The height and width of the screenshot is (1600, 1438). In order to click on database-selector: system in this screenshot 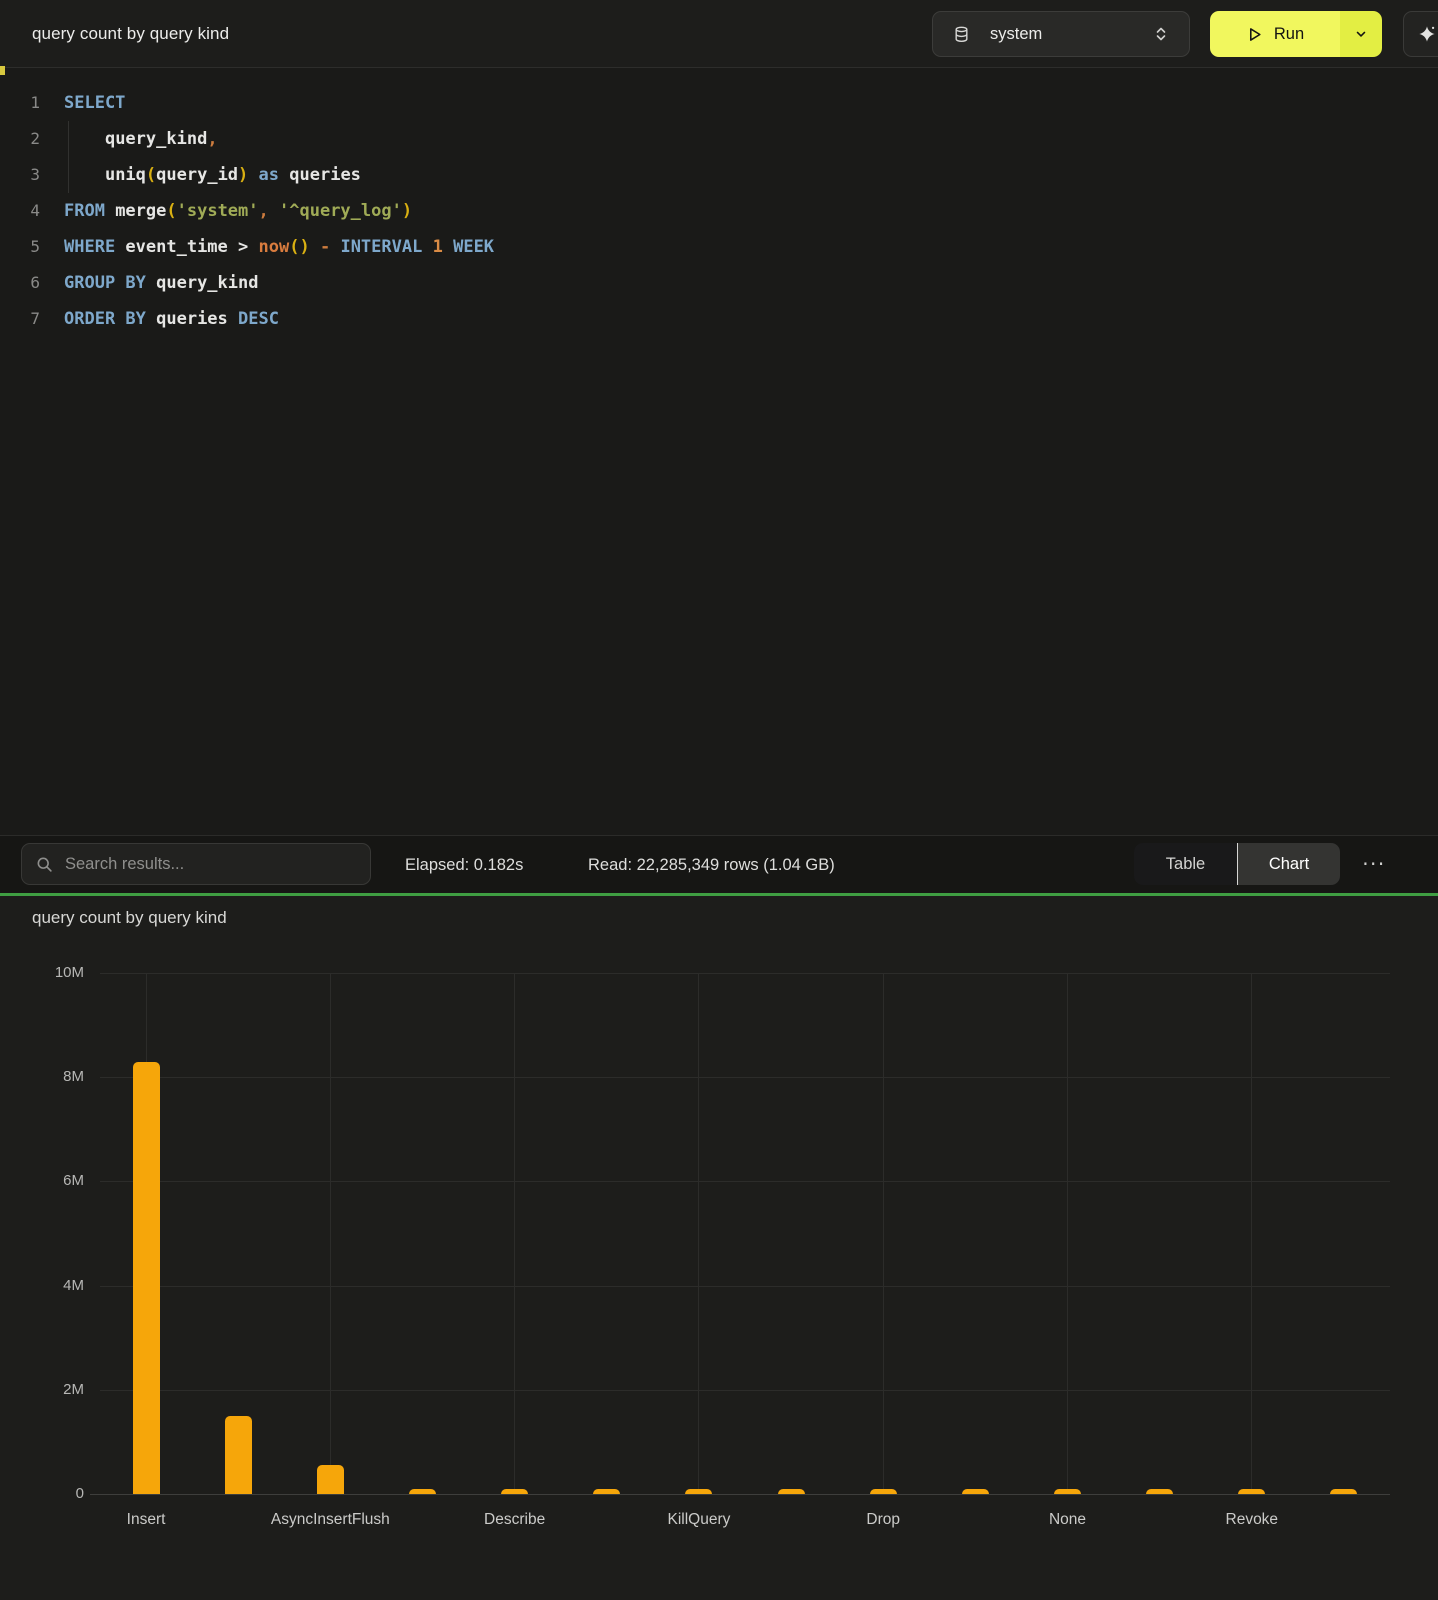, I will do `click(1061, 34)`.